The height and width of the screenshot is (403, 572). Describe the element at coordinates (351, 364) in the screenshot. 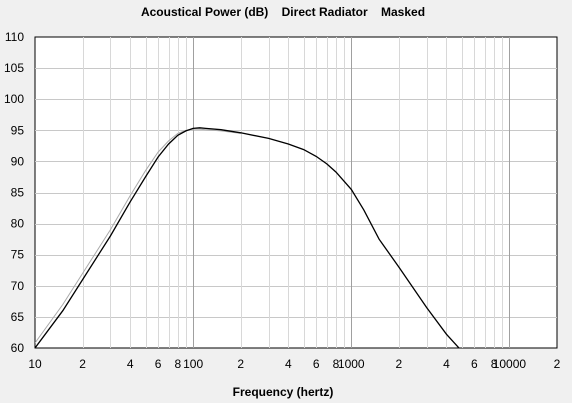

I see `x-tick-label: 1000` at that location.